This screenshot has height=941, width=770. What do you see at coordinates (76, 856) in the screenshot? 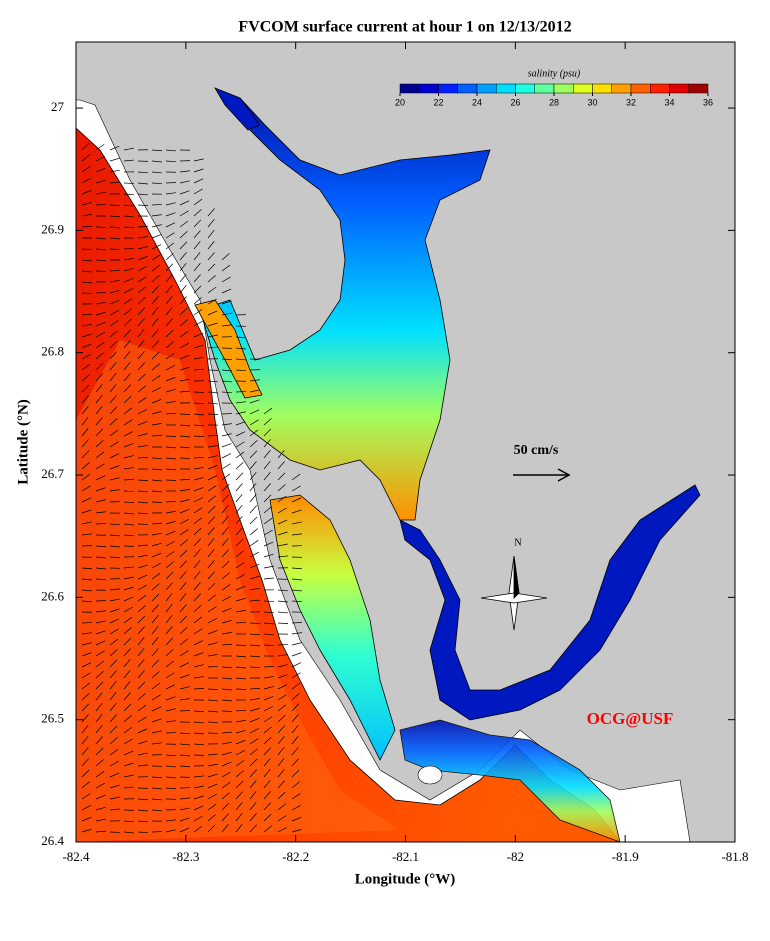
I see `x-tick-label: -82.4` at bounding box center [76, 856].